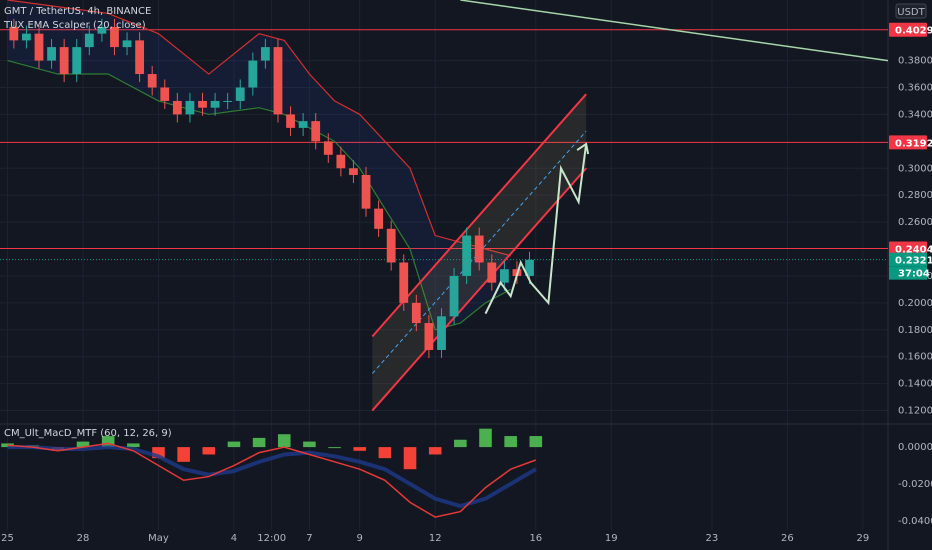 Image resolution: width=932 pixels, height=550 pixels. I want to click on macd-tick-label-1: -0.0200, so click(915, 484).